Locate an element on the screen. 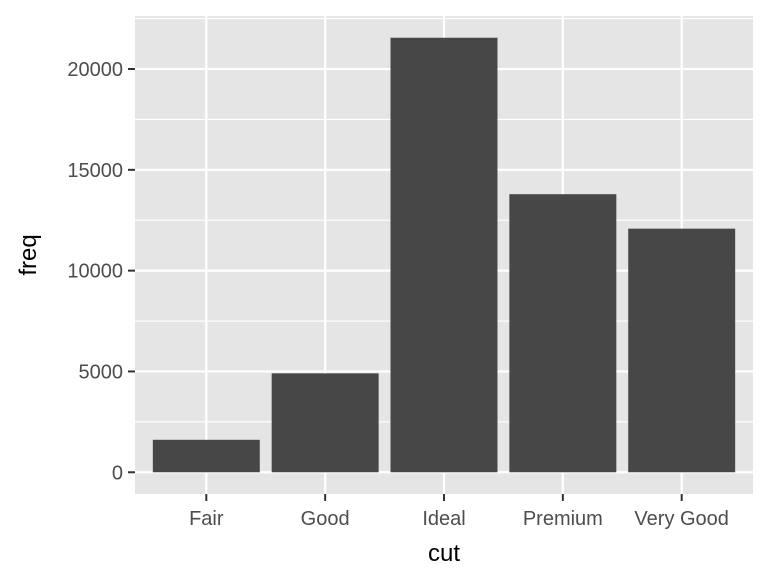 Image resolution: width=768 pixels, height=576 pixels. y-axis-title: freq is located at coordinates (28, 254).